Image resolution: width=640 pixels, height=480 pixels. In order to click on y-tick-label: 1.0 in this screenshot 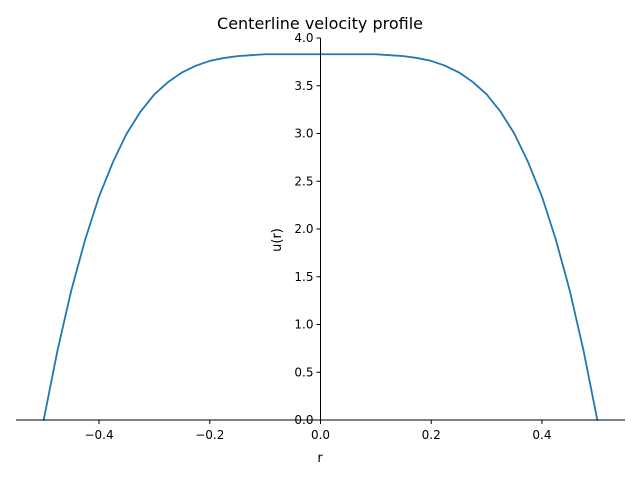, I will do `click(303, 325)`.